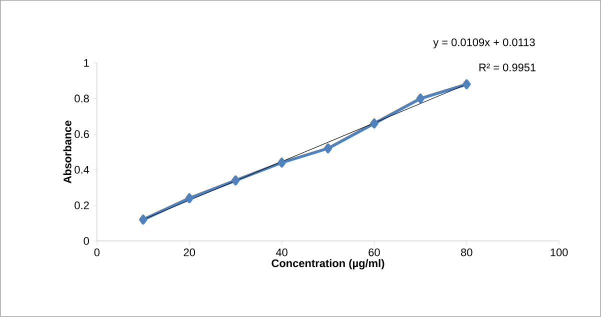 This screenshot has height=317, width=601. Describe the element at coordinates (81, 134) in the screenshot. I see `y-tick-label: 0.6` at that location.